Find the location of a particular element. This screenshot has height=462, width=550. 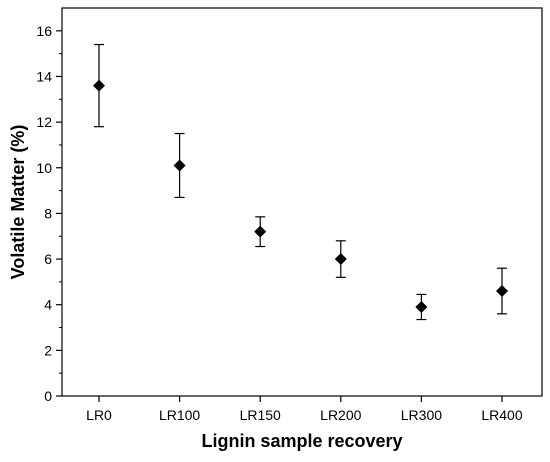

y-tick-label: 0 is located at coordinates (48, 396).